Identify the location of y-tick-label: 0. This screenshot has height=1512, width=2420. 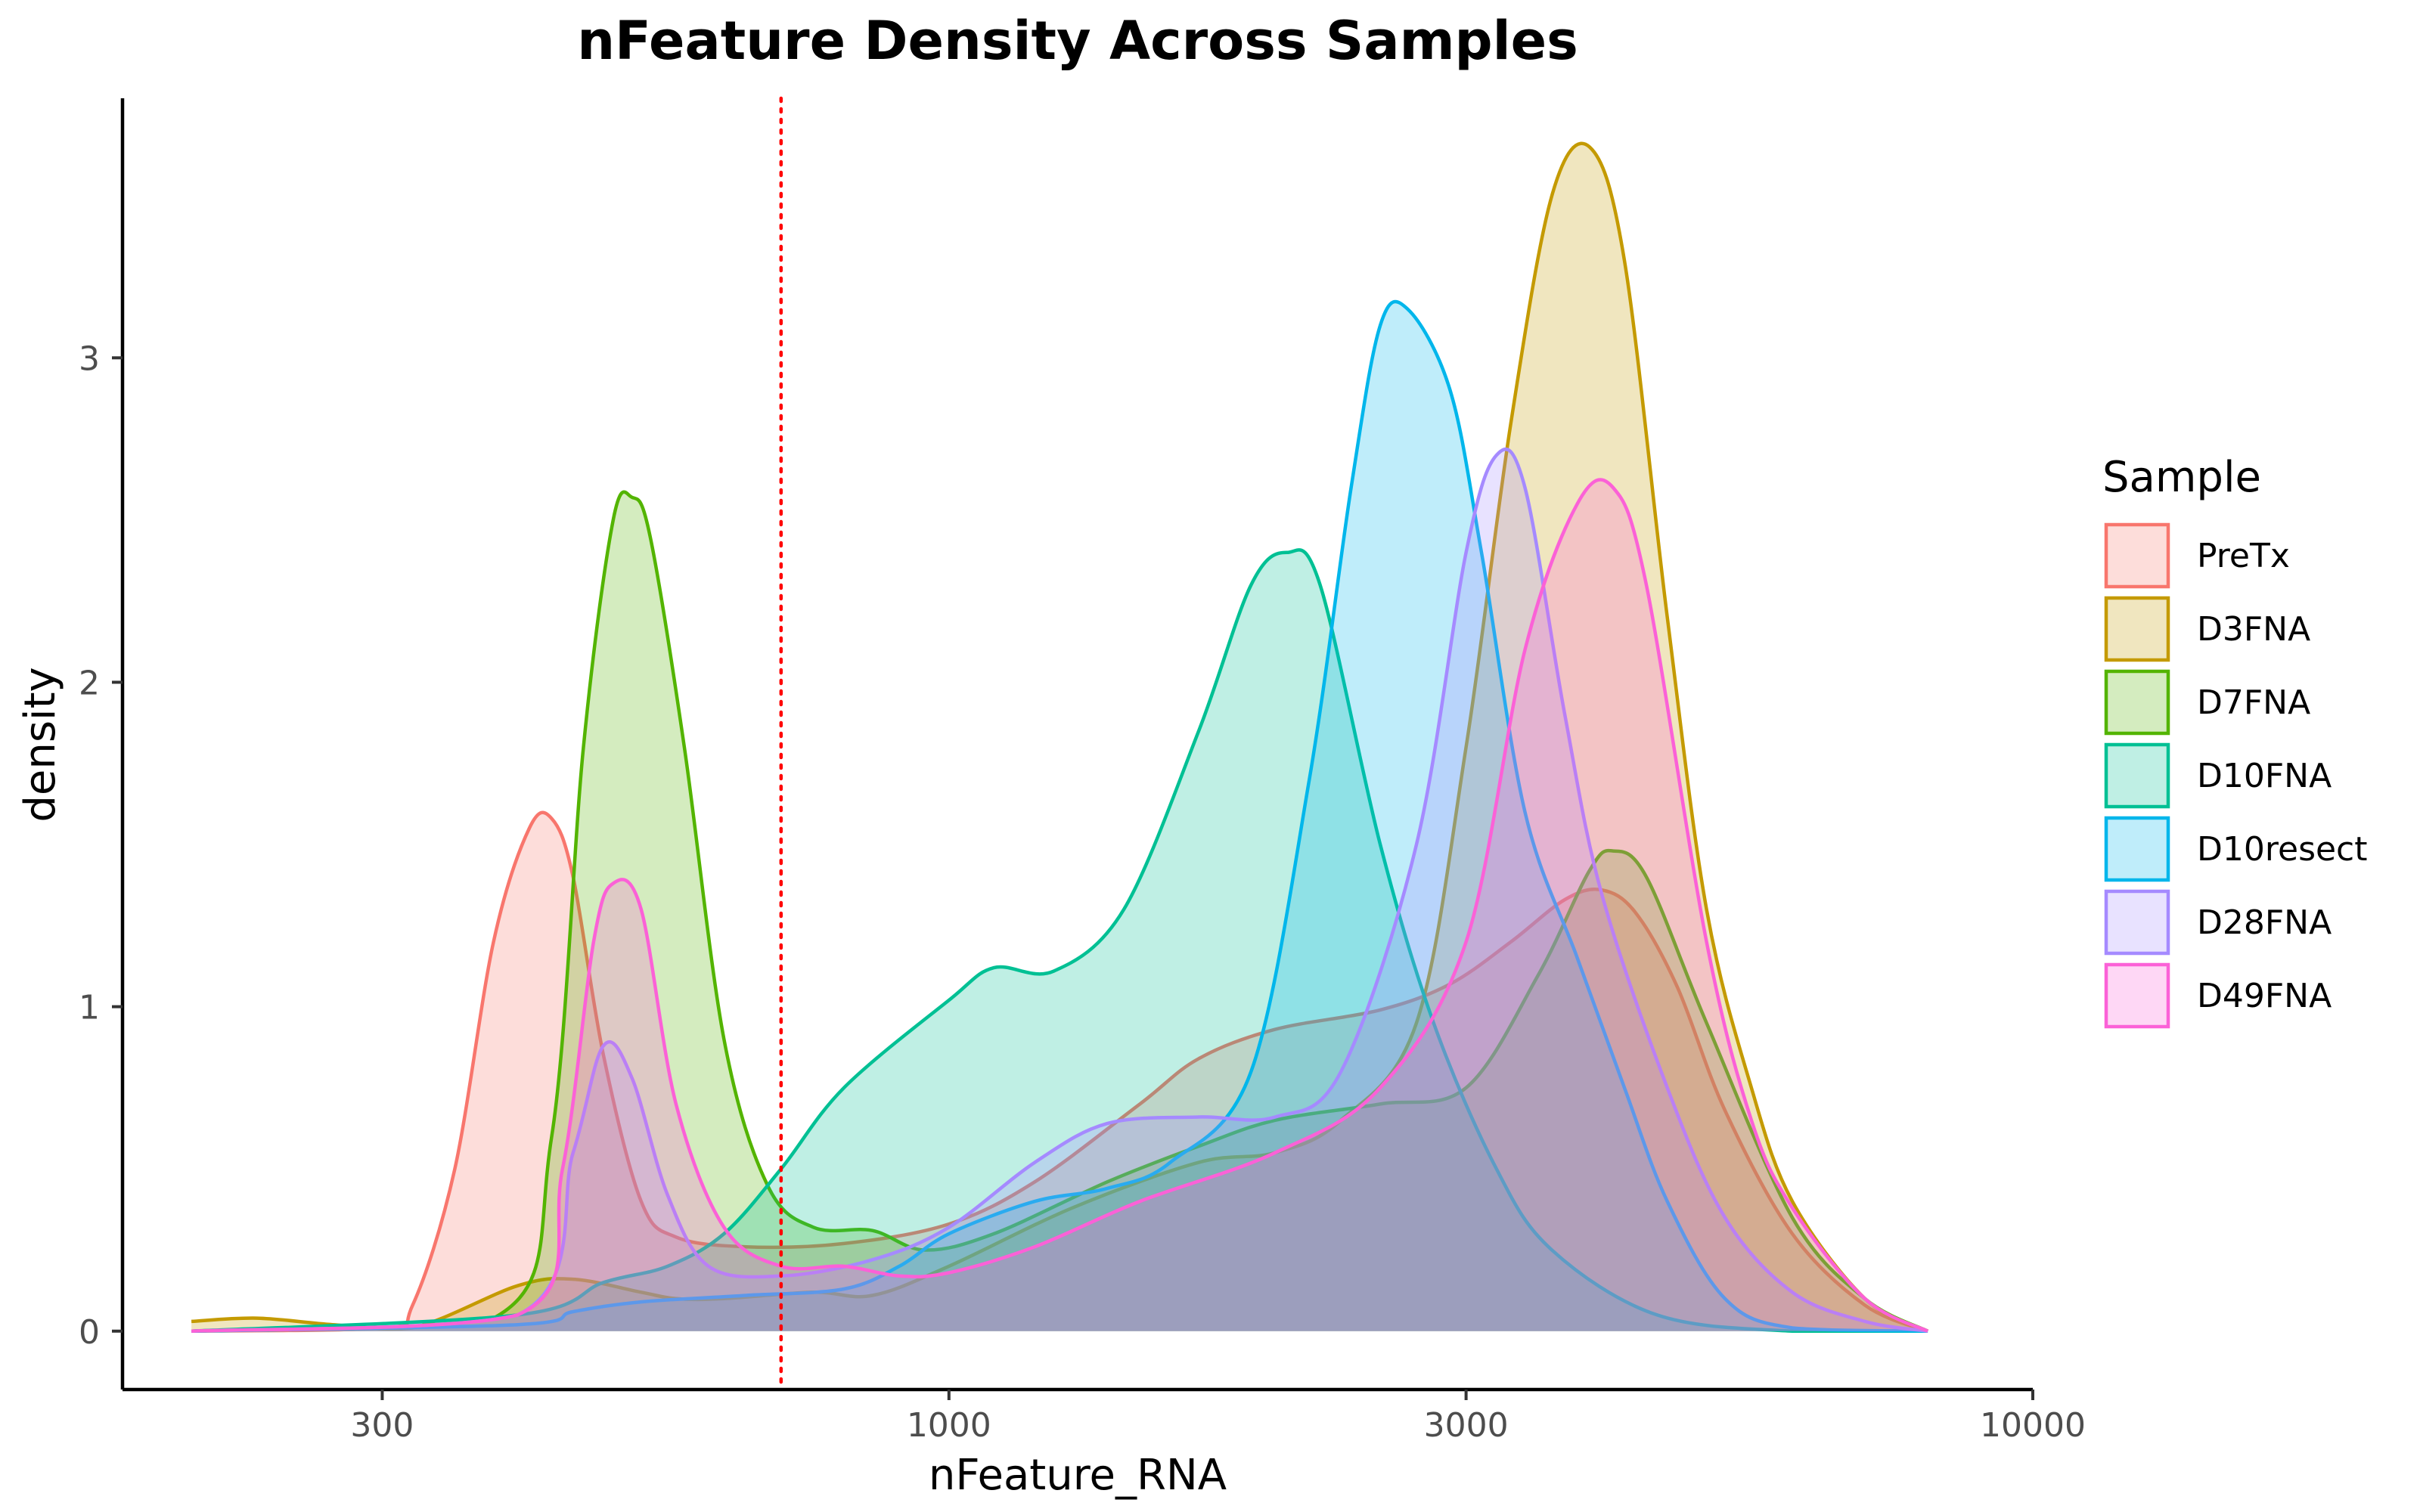
(89, 1332).